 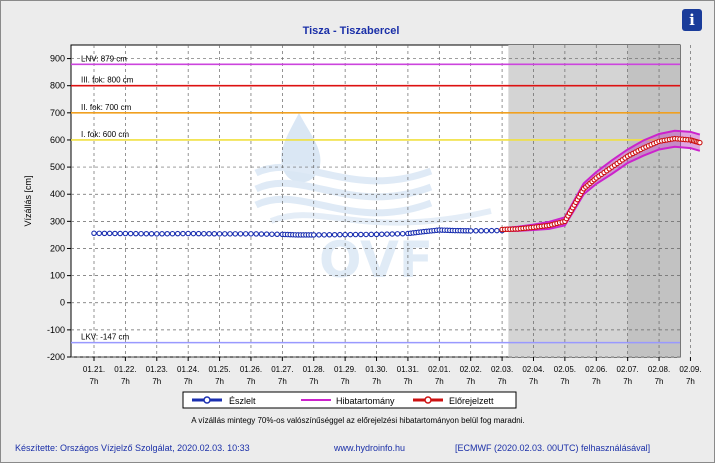 What do you see at coordinates (105, 134) in the screenshot?
I see `threshold-label-fok1: I. fok: 600 cm` at bounding box center [105, 134].